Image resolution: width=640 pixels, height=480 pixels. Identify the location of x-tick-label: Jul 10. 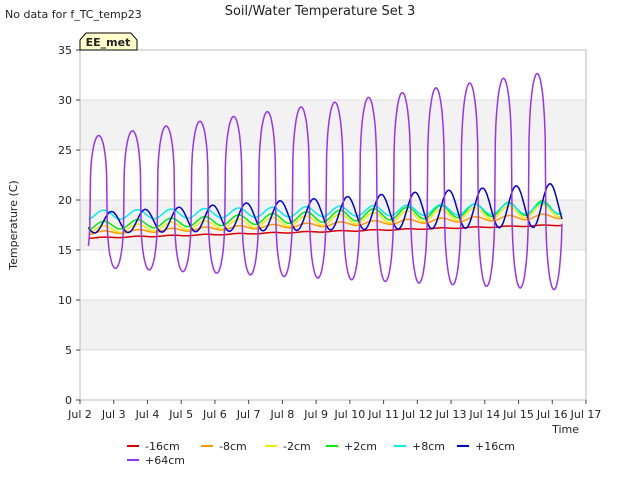
(349, 414).